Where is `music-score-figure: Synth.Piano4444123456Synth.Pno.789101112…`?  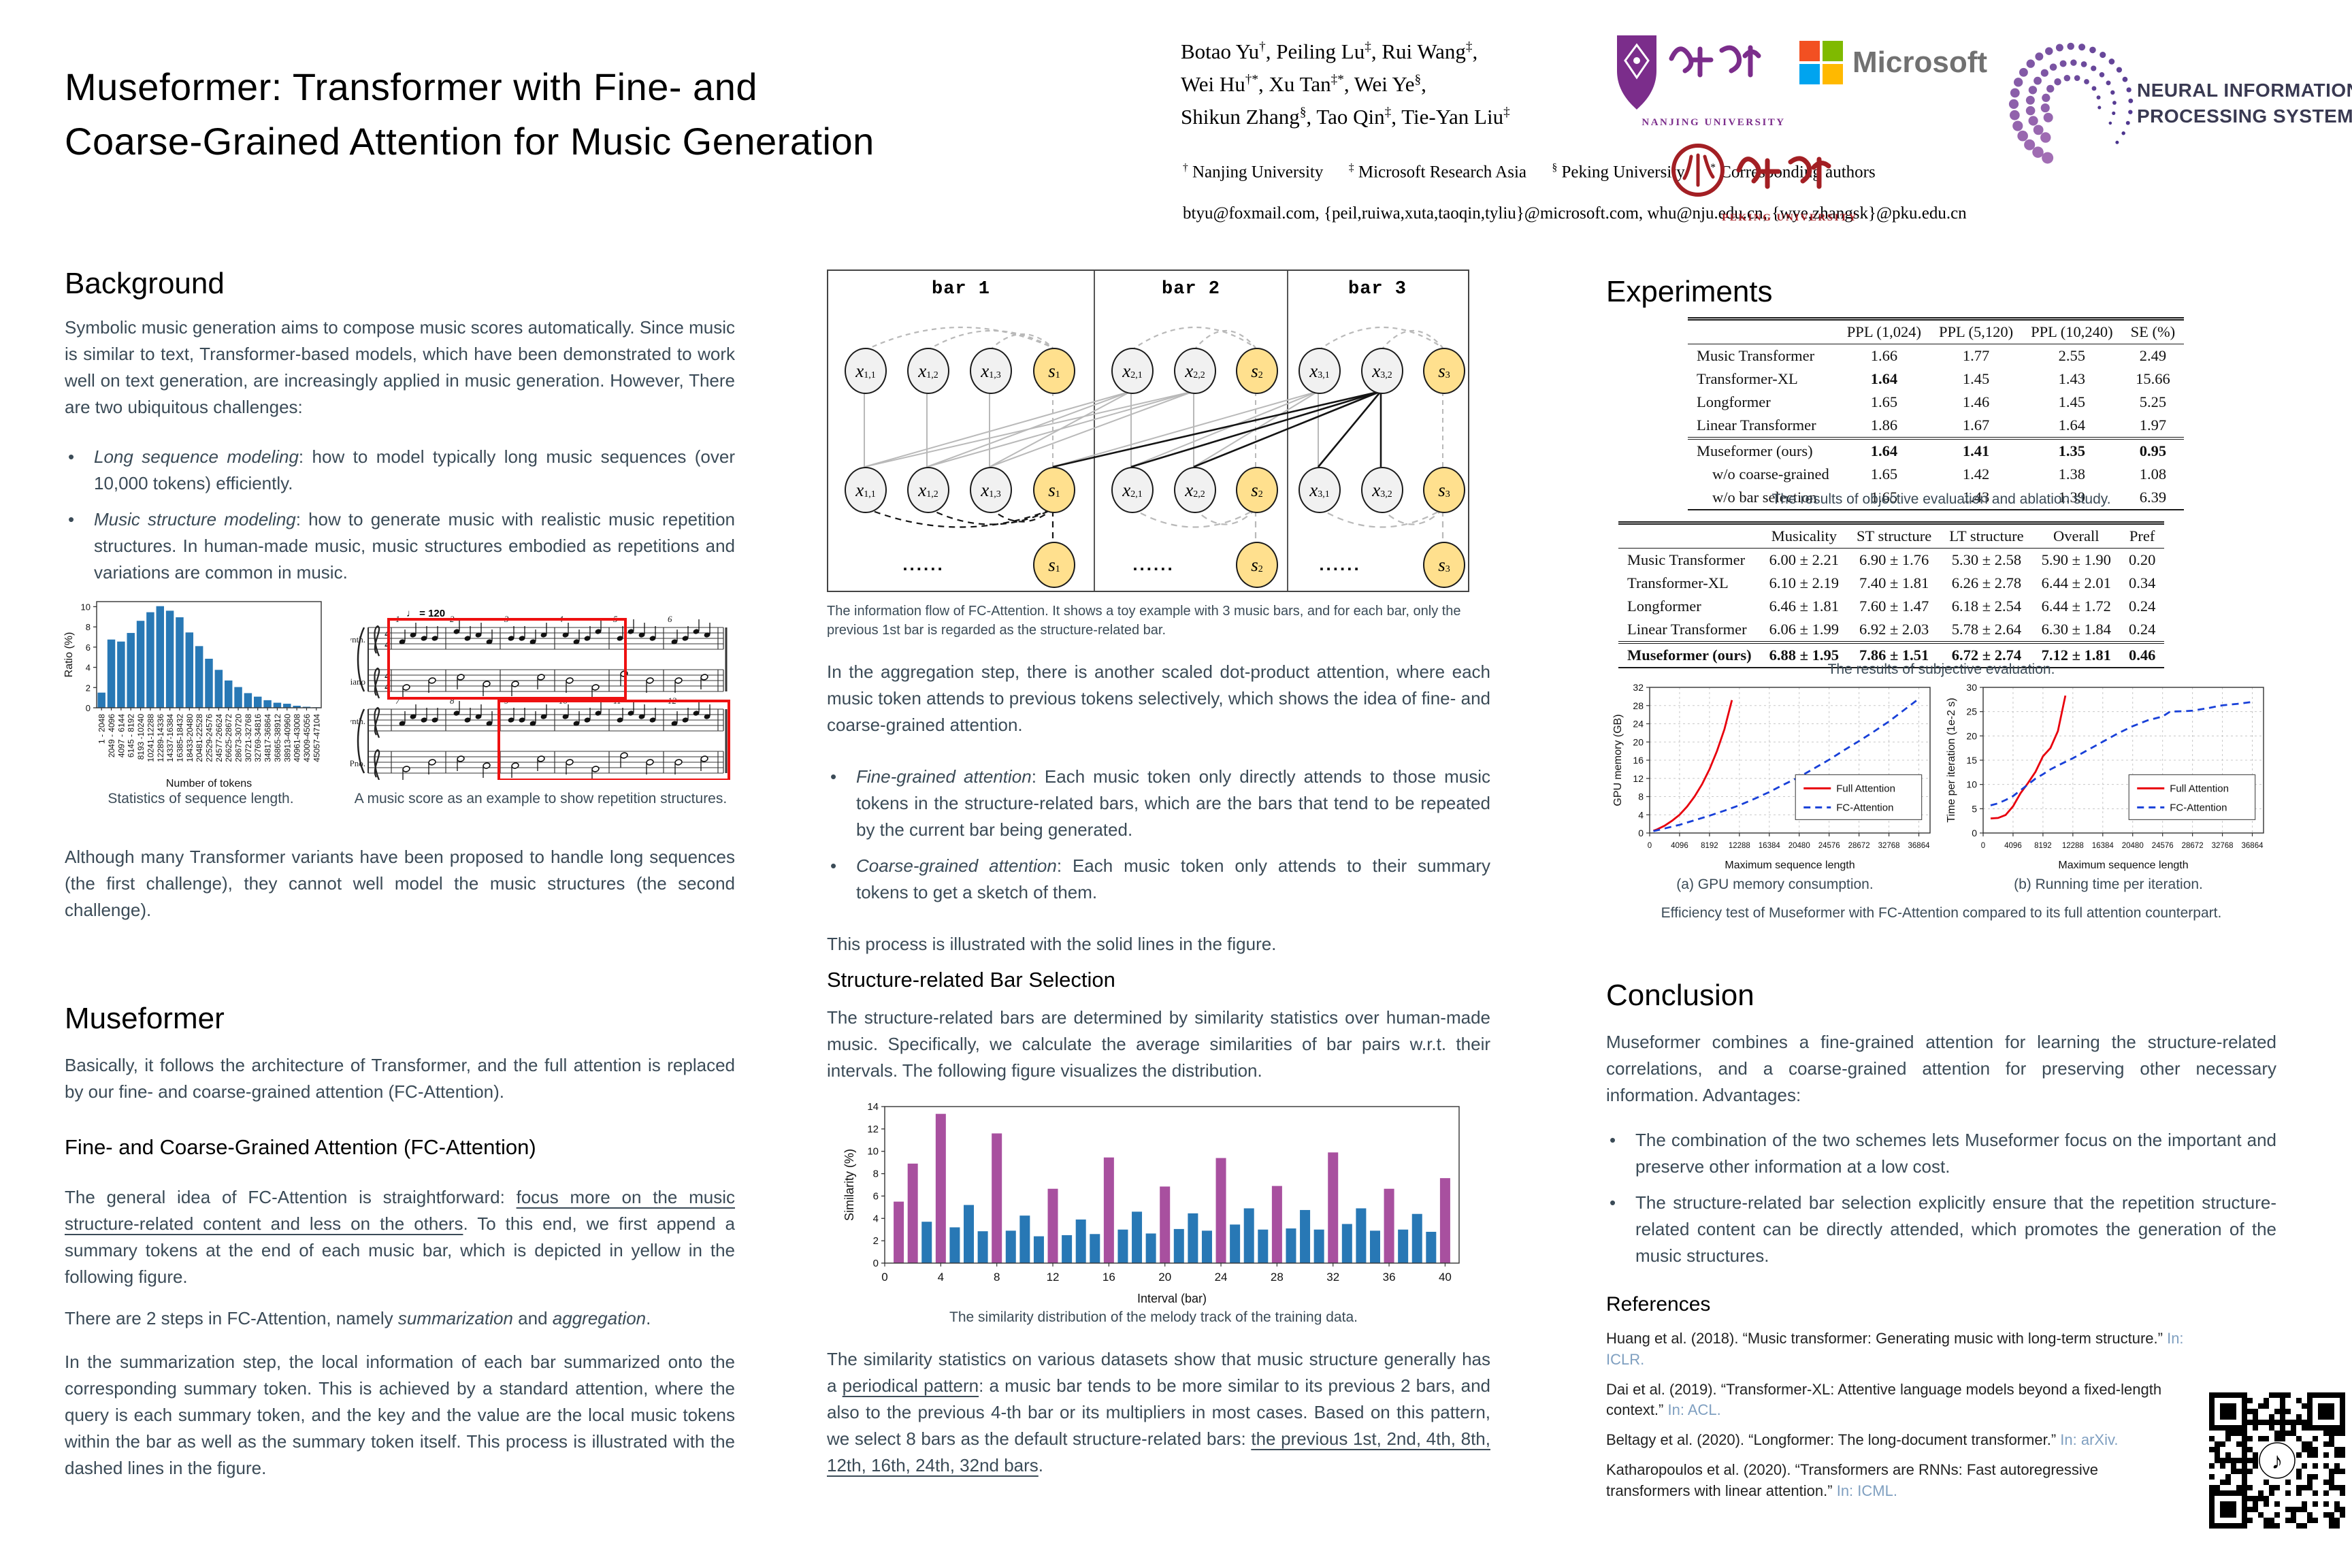
music-score-figure: Synth.Piano4444123456Synth.Pno.789101112… is located at coordinates (537, 693).